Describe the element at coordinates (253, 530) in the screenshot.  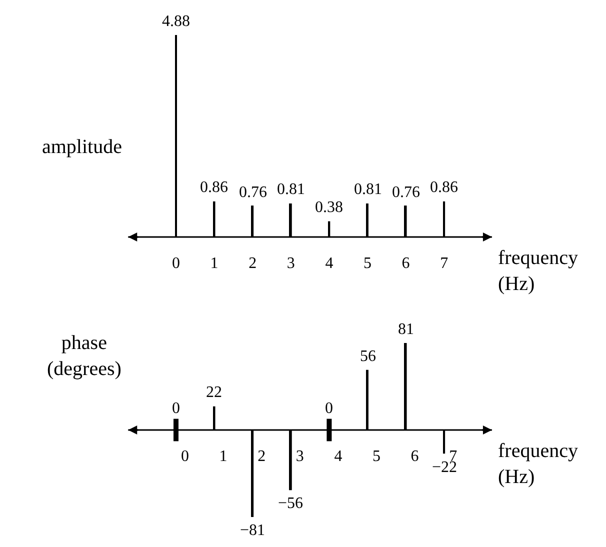
I see `data-label: −81` at that location.